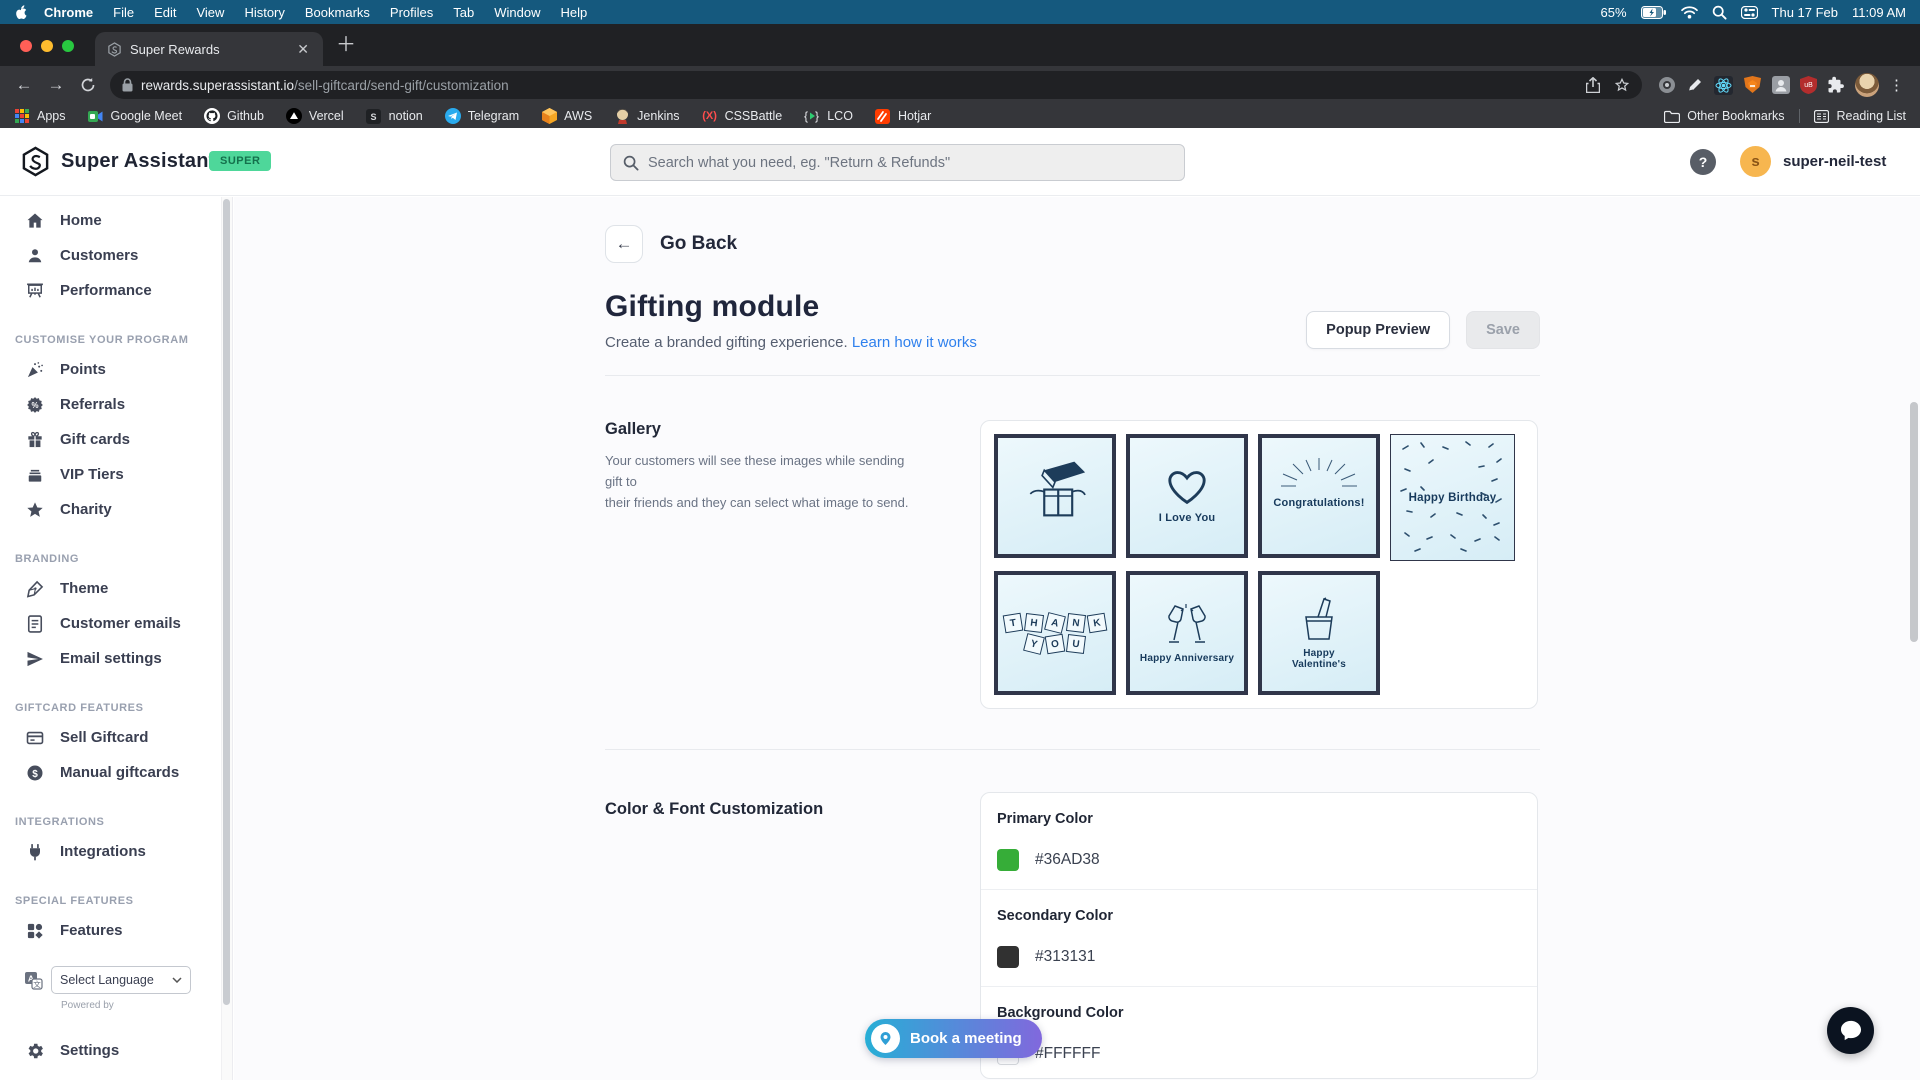 Image resolution: width=1920 pixels, height=1080 pixels. Describe the element at coordinates (116, 930) in the screenshot. I see `sidebar-item-features: Features` at that location.